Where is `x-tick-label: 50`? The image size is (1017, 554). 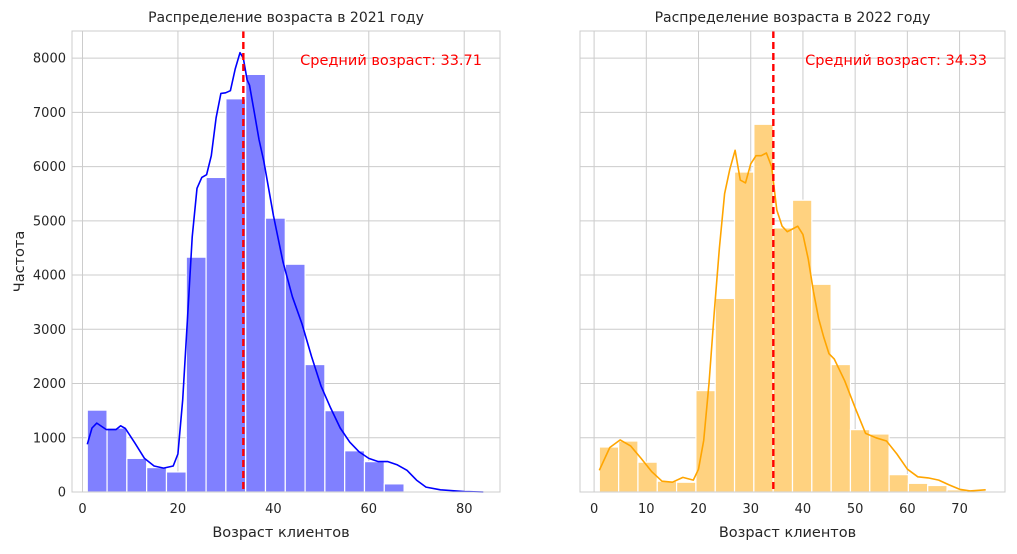 x-tick-label: 50 is located at coordinates (855, 509).